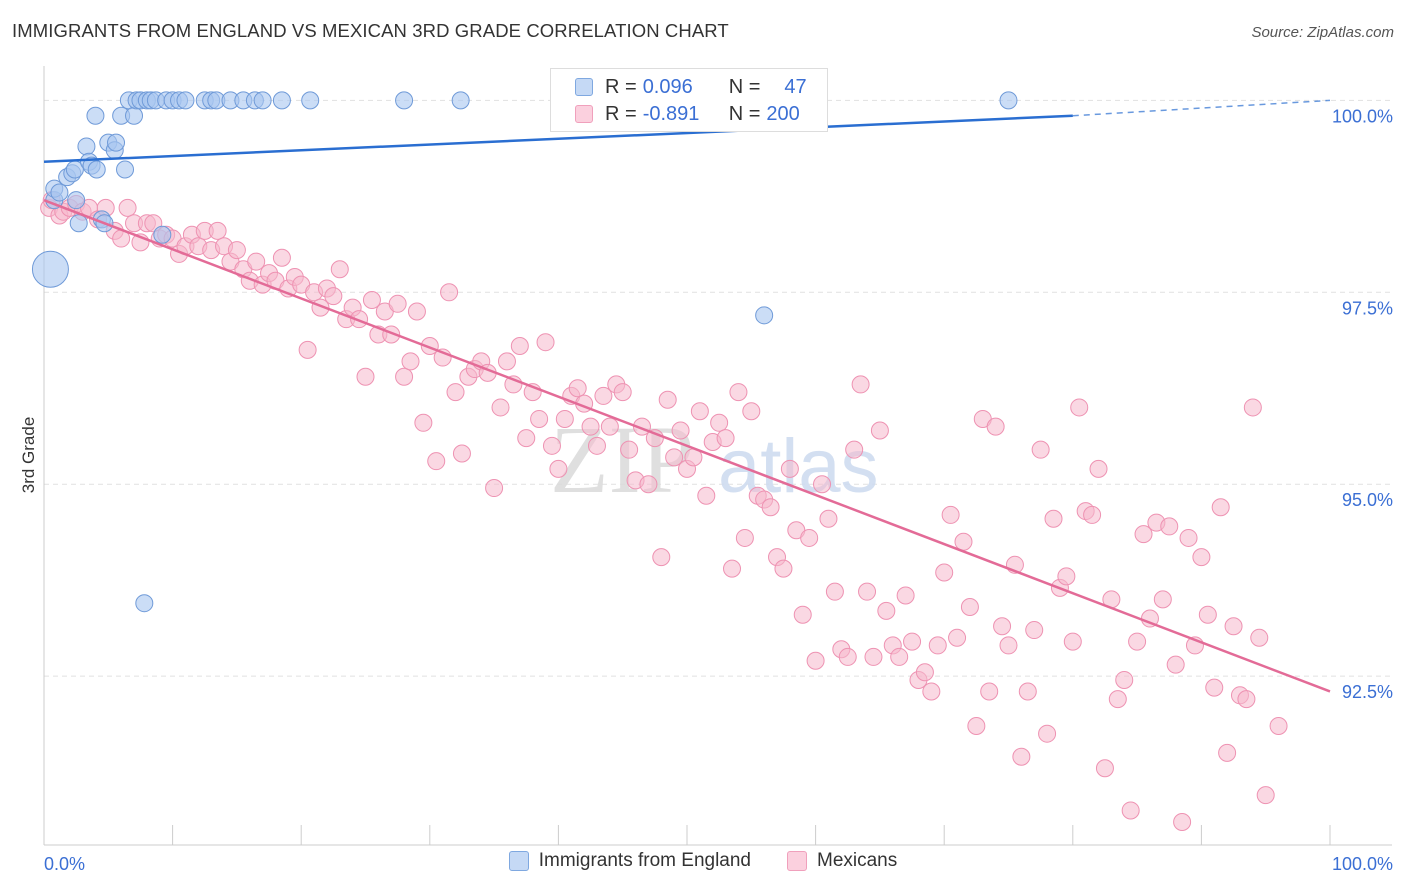 This screenshot has width=1406, height=892. Describe the element at coordinates (629, 861) in the screenshot. I see `legend-item-england: Immigrants from England` at that location.